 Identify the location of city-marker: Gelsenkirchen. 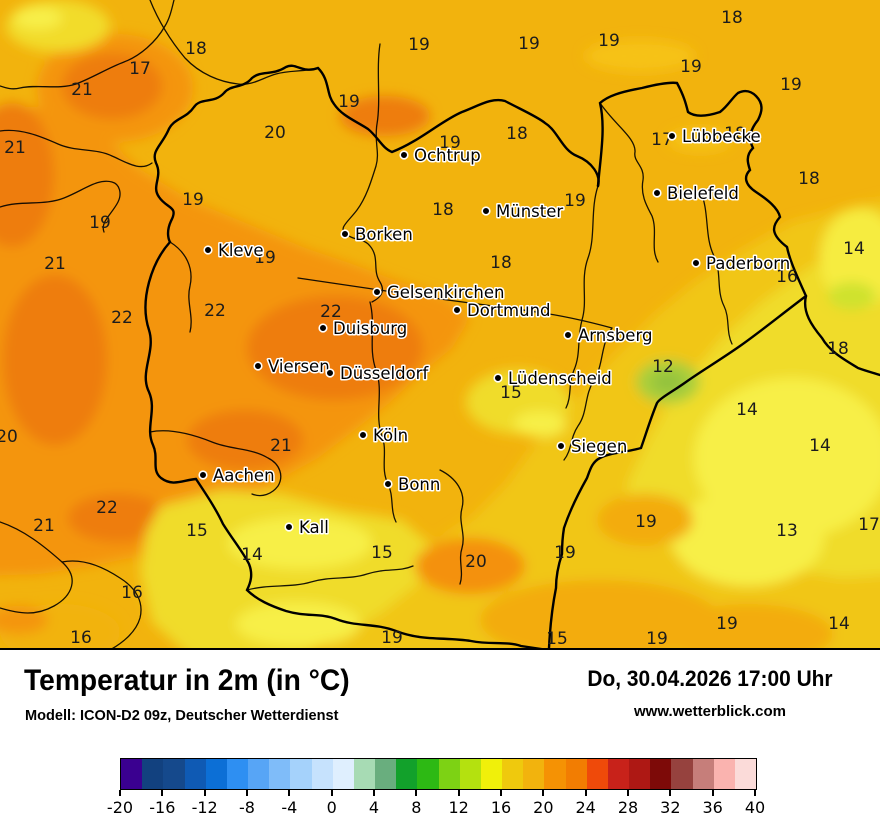
(439, 293).